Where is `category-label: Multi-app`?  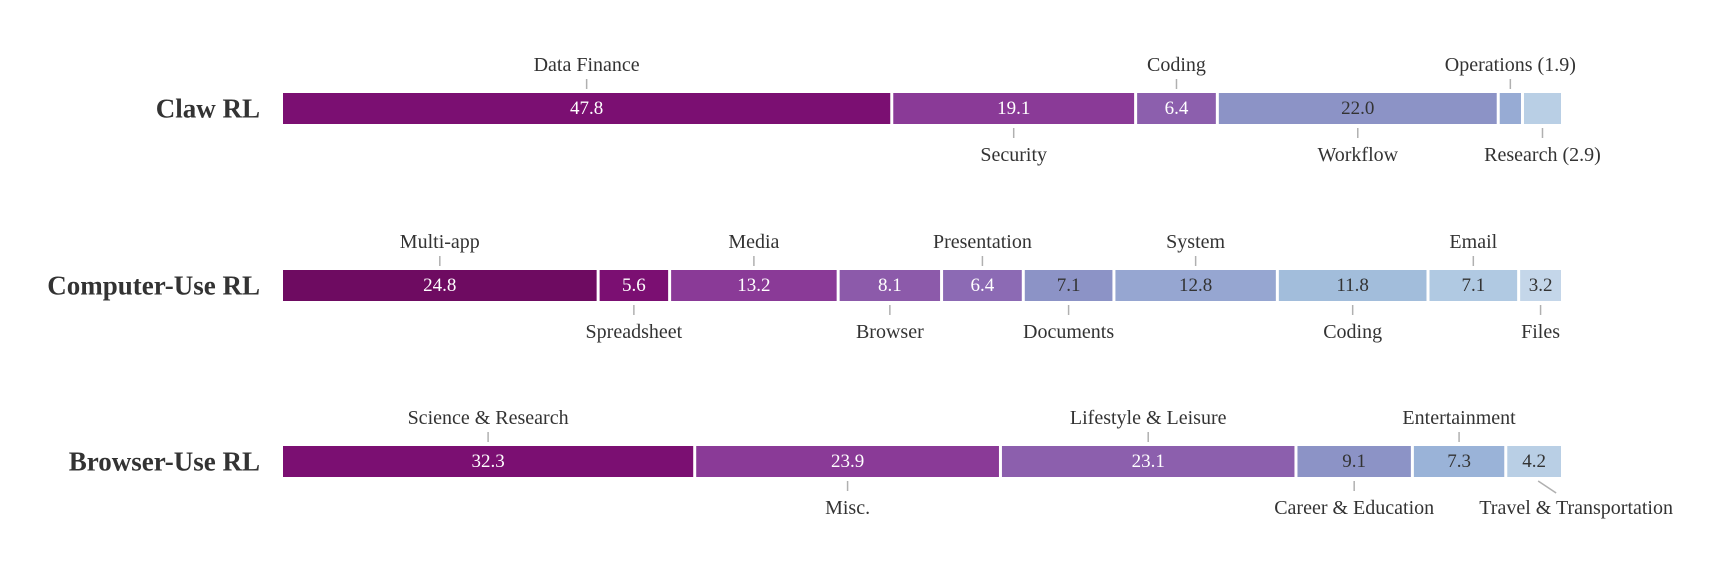
category-label: Multi-app is located at coordinates (440, 242).